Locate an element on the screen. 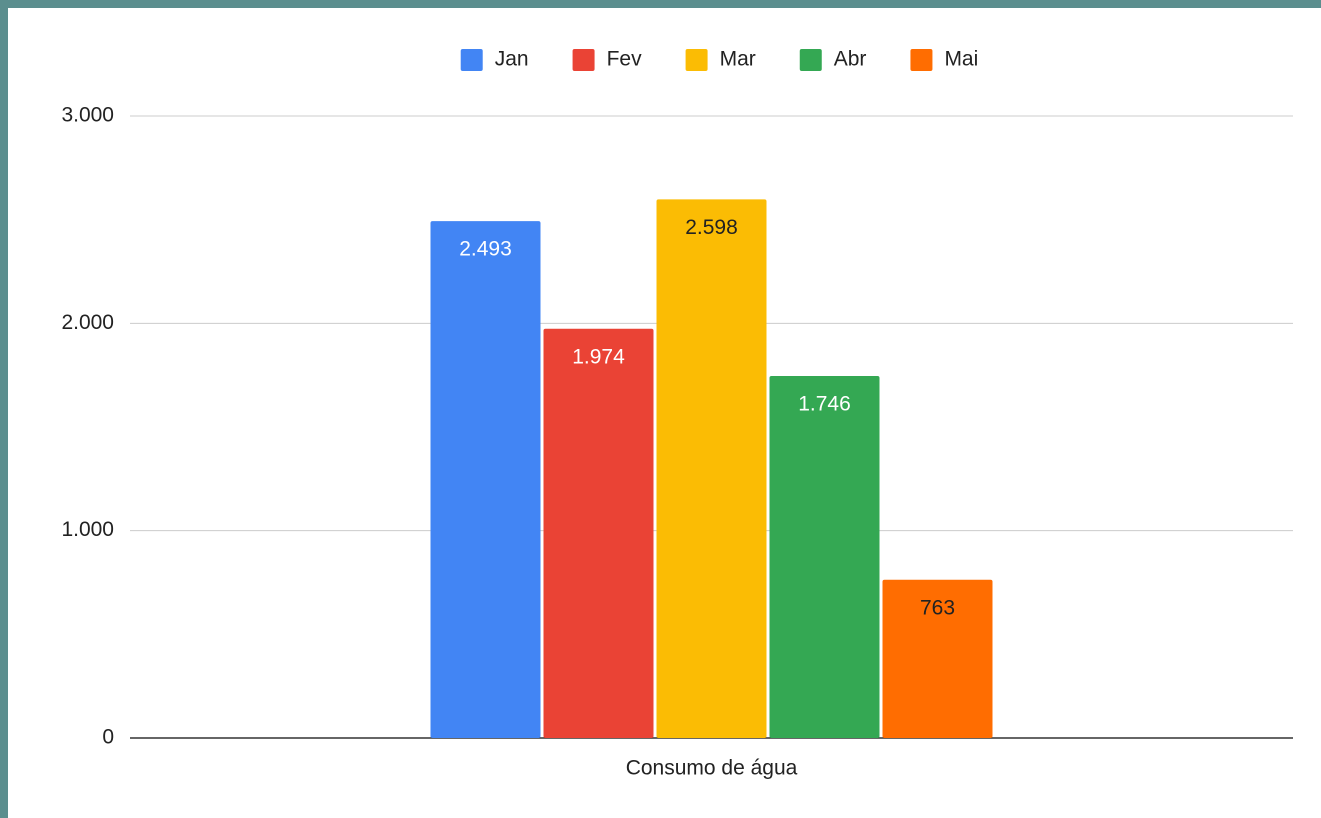 The height and width of the screenshot is (818, 1321). value-label: 1.974 is located at coordinates (598, 356).